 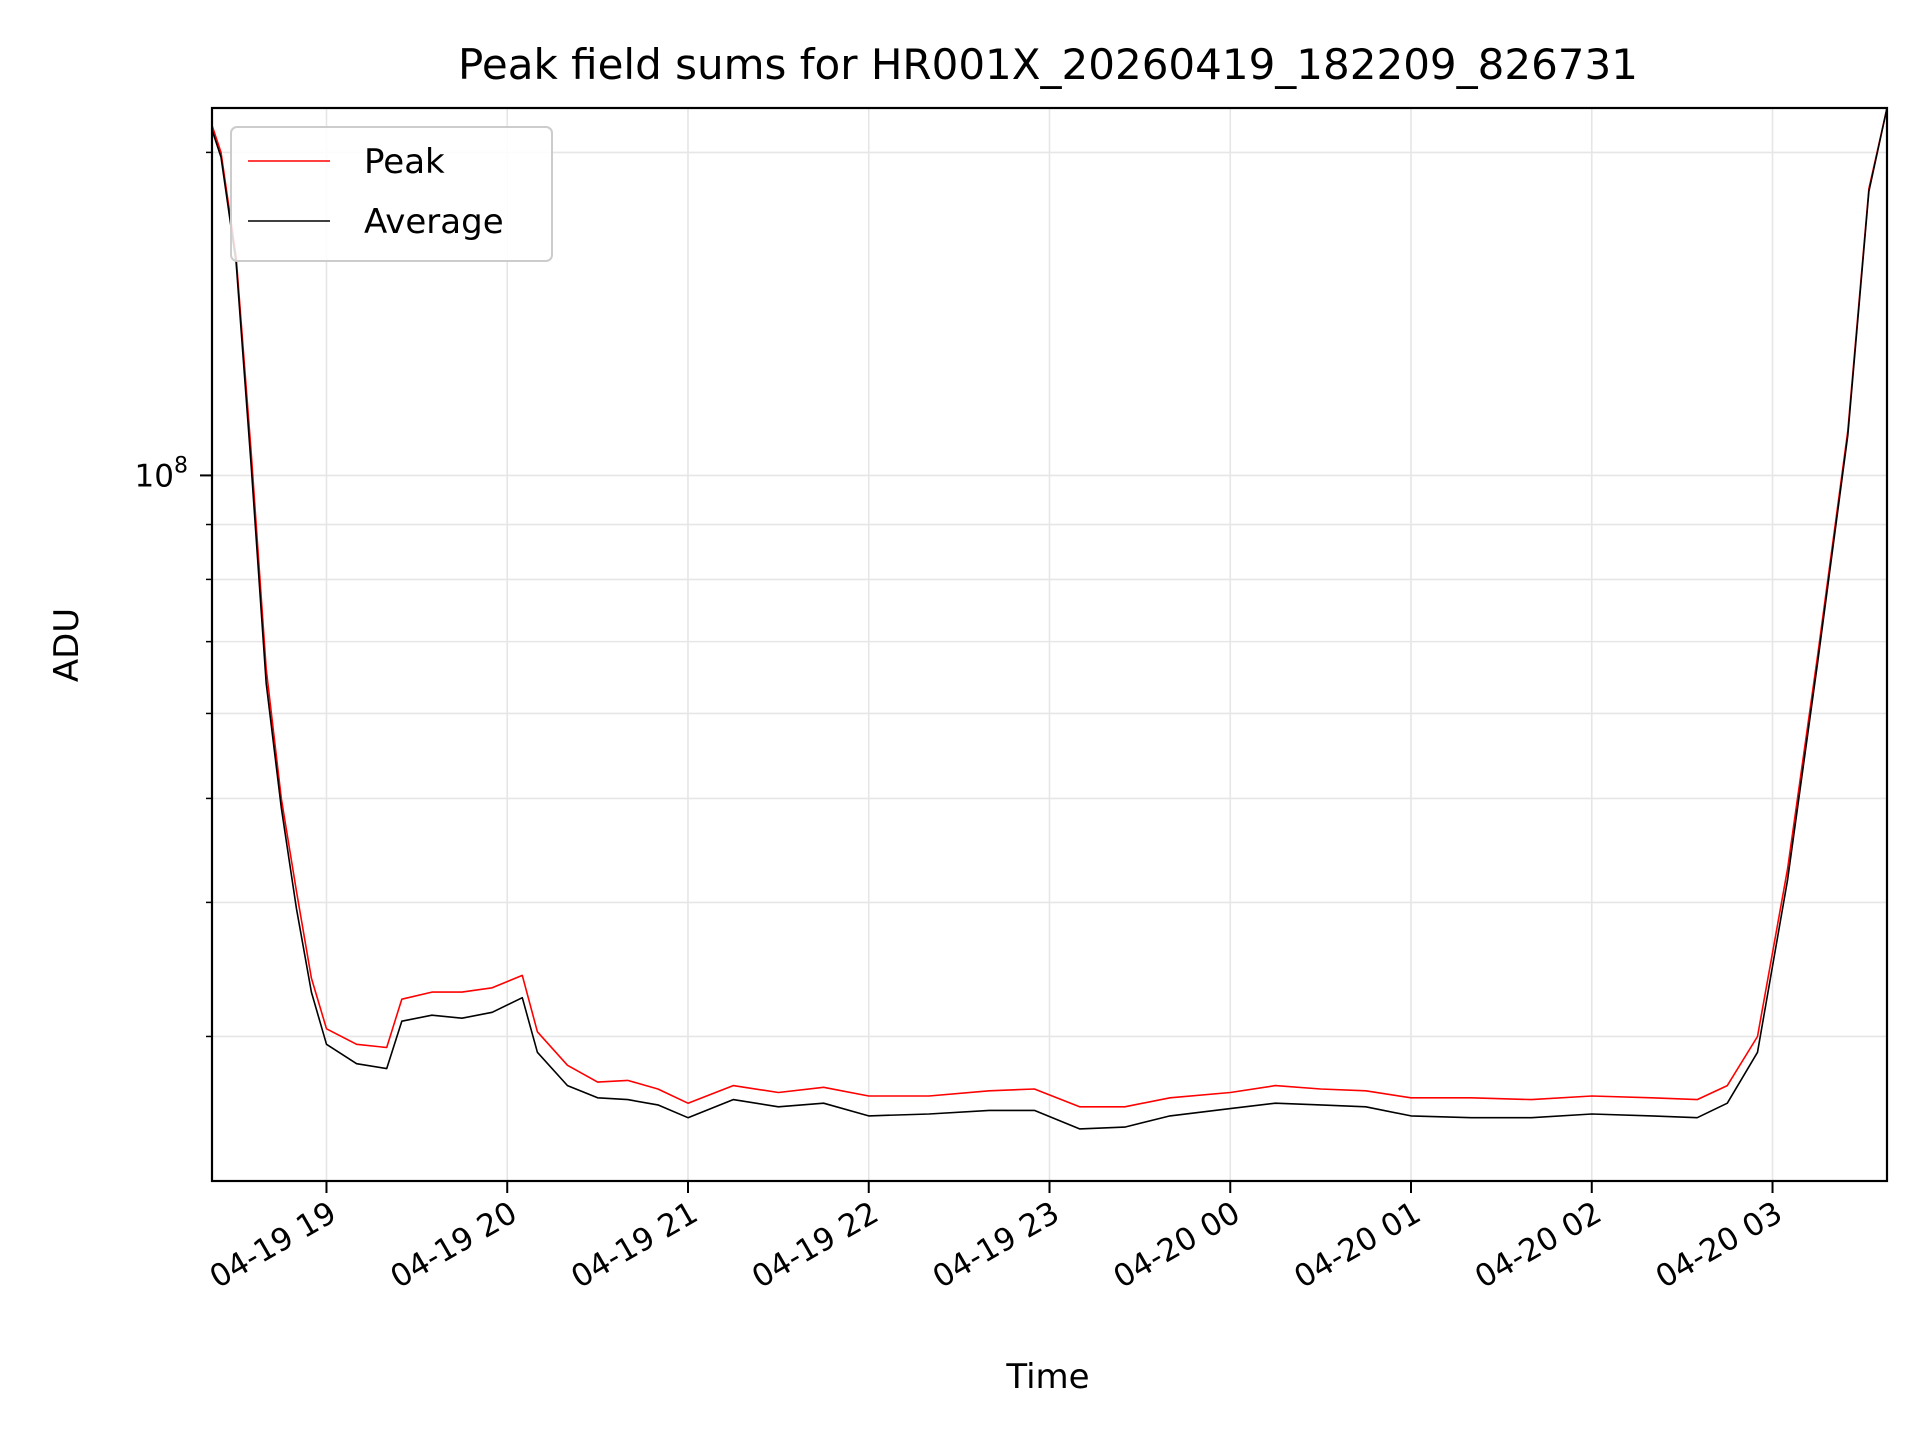 What do you see at coordinates (154, 476) in the screenshot?
I see `y-tick-label-base: 10` at bounding box center [154, 476].